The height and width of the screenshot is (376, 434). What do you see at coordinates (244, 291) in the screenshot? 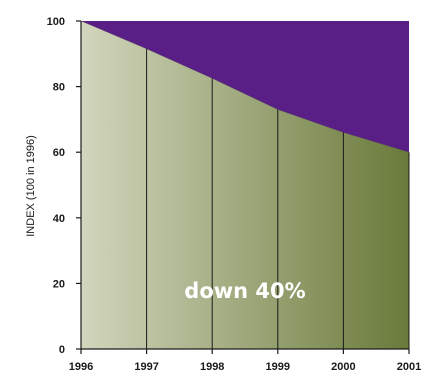
I see `annotation-down-40: down 40%` at bounding box center [244, 291].